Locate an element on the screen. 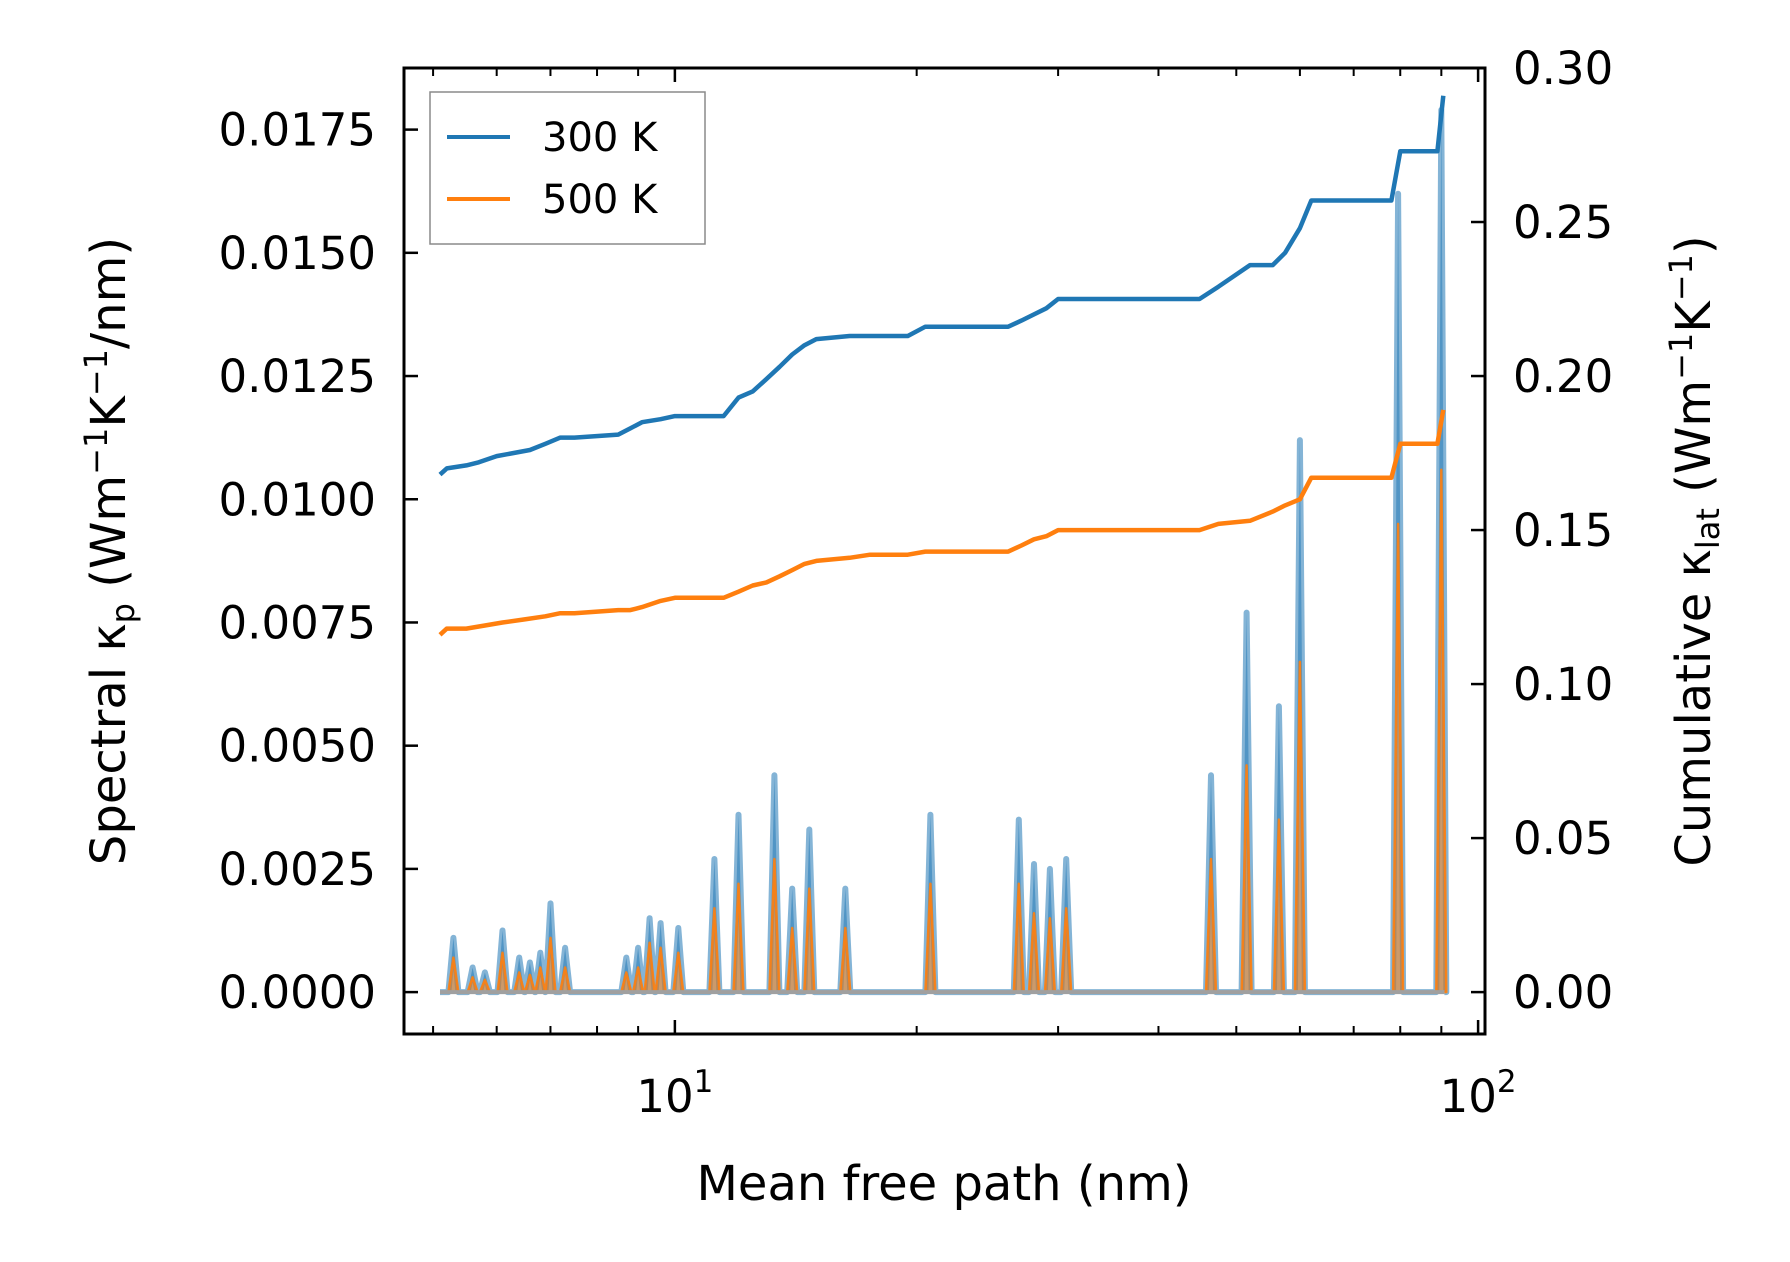 This screenshot has width=1790, height=1262. legend: 300 K 500 K is located at coordinates (567, 168).